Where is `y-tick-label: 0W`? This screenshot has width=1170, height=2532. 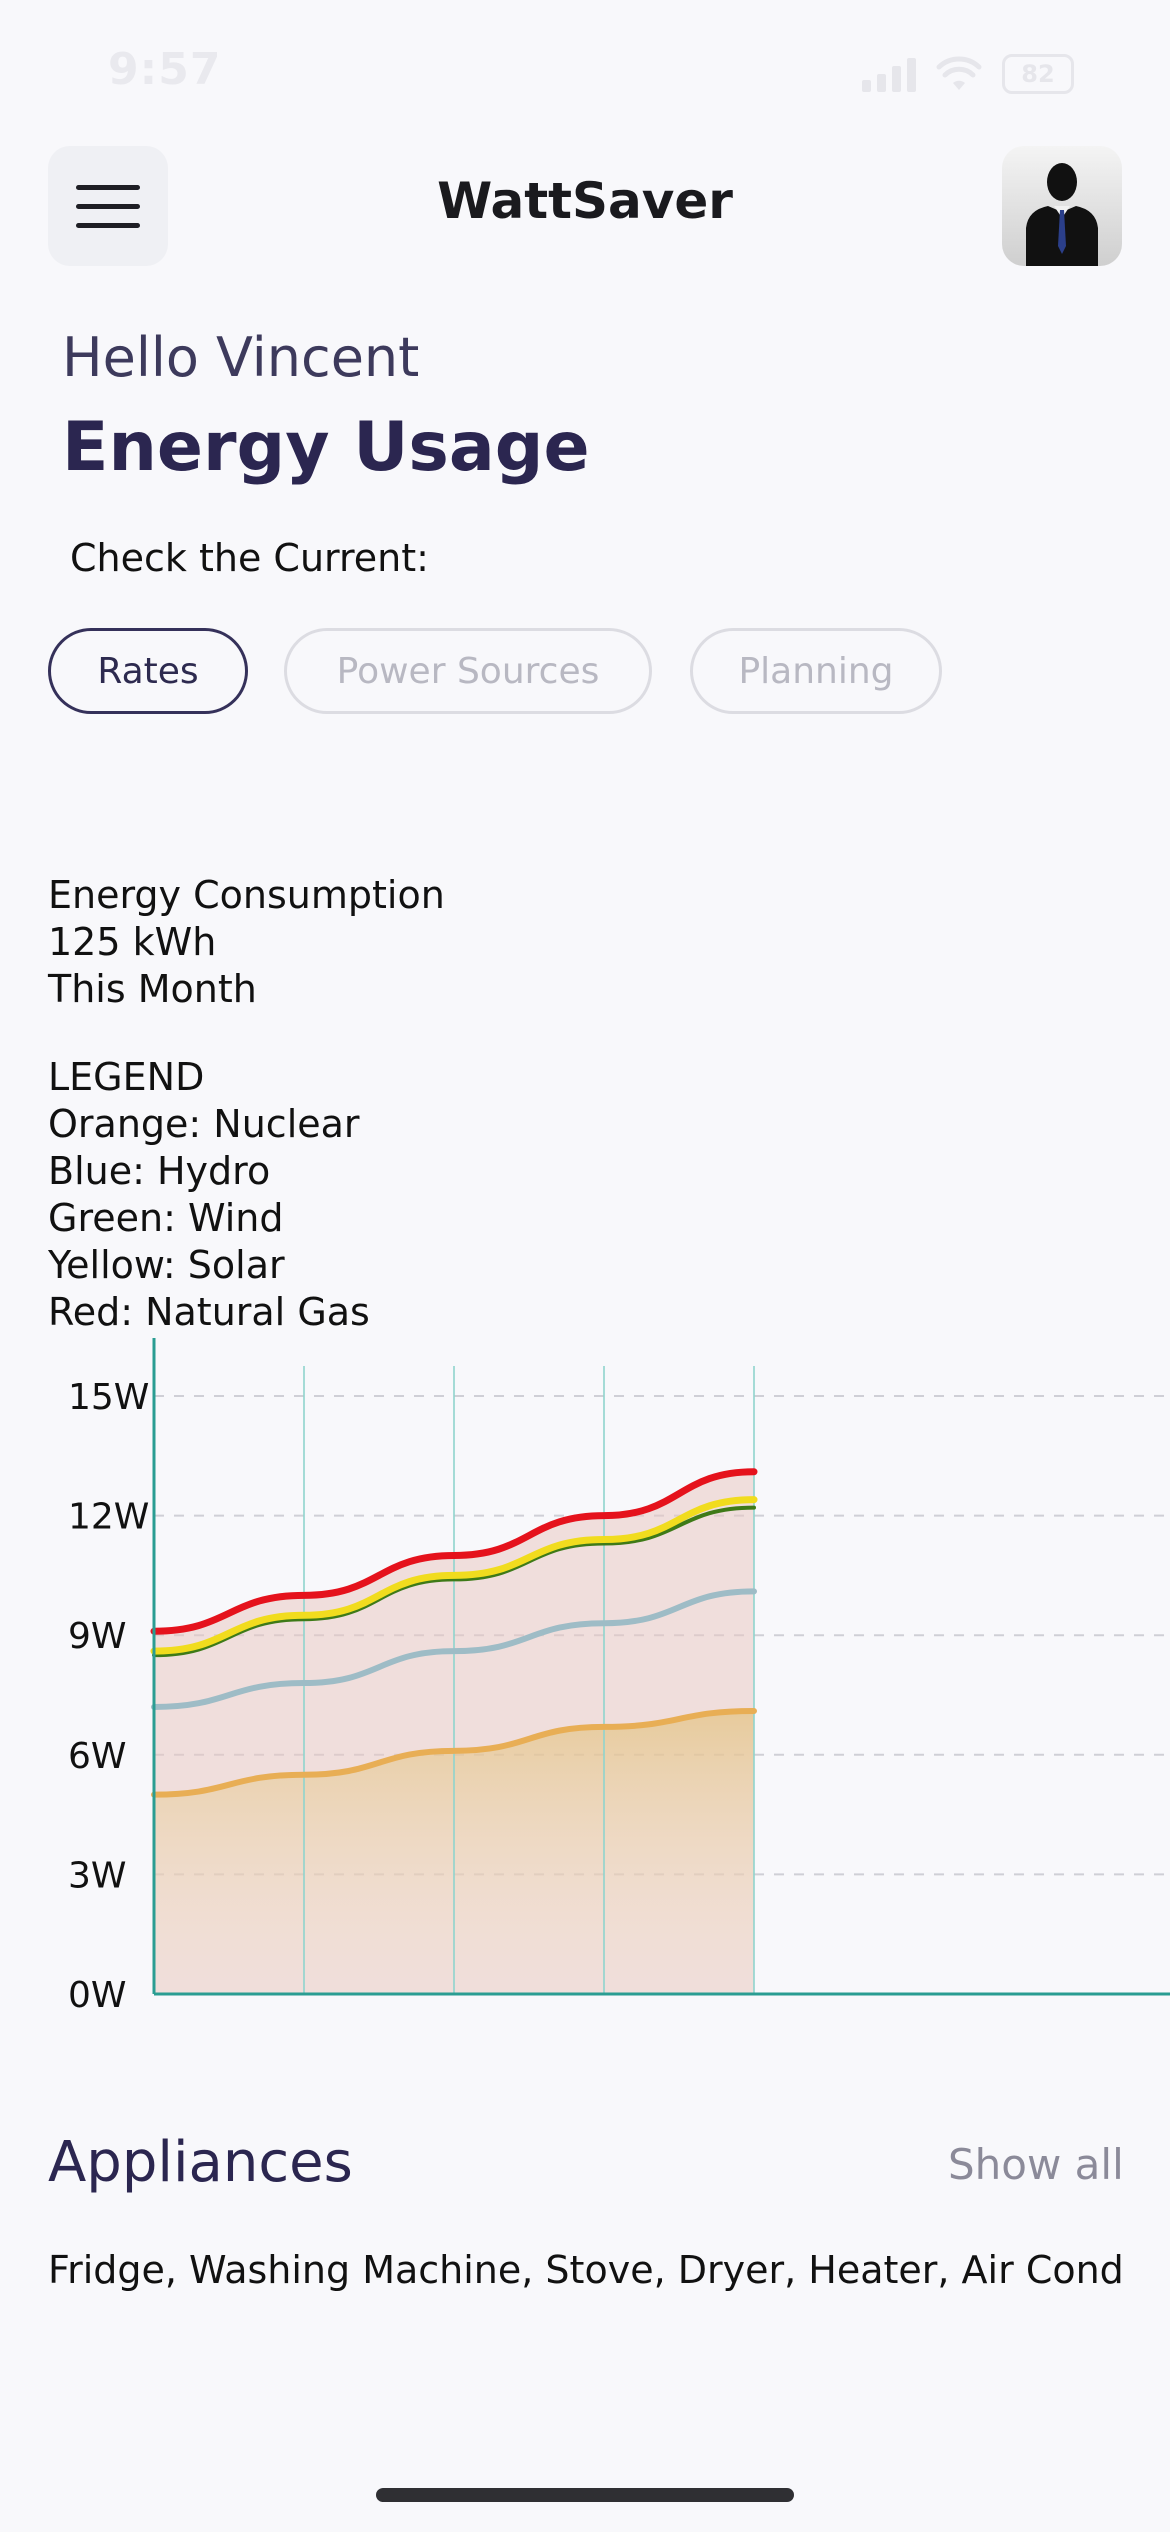 y-tick-label: 0W is located at coordinates (97, 1992).